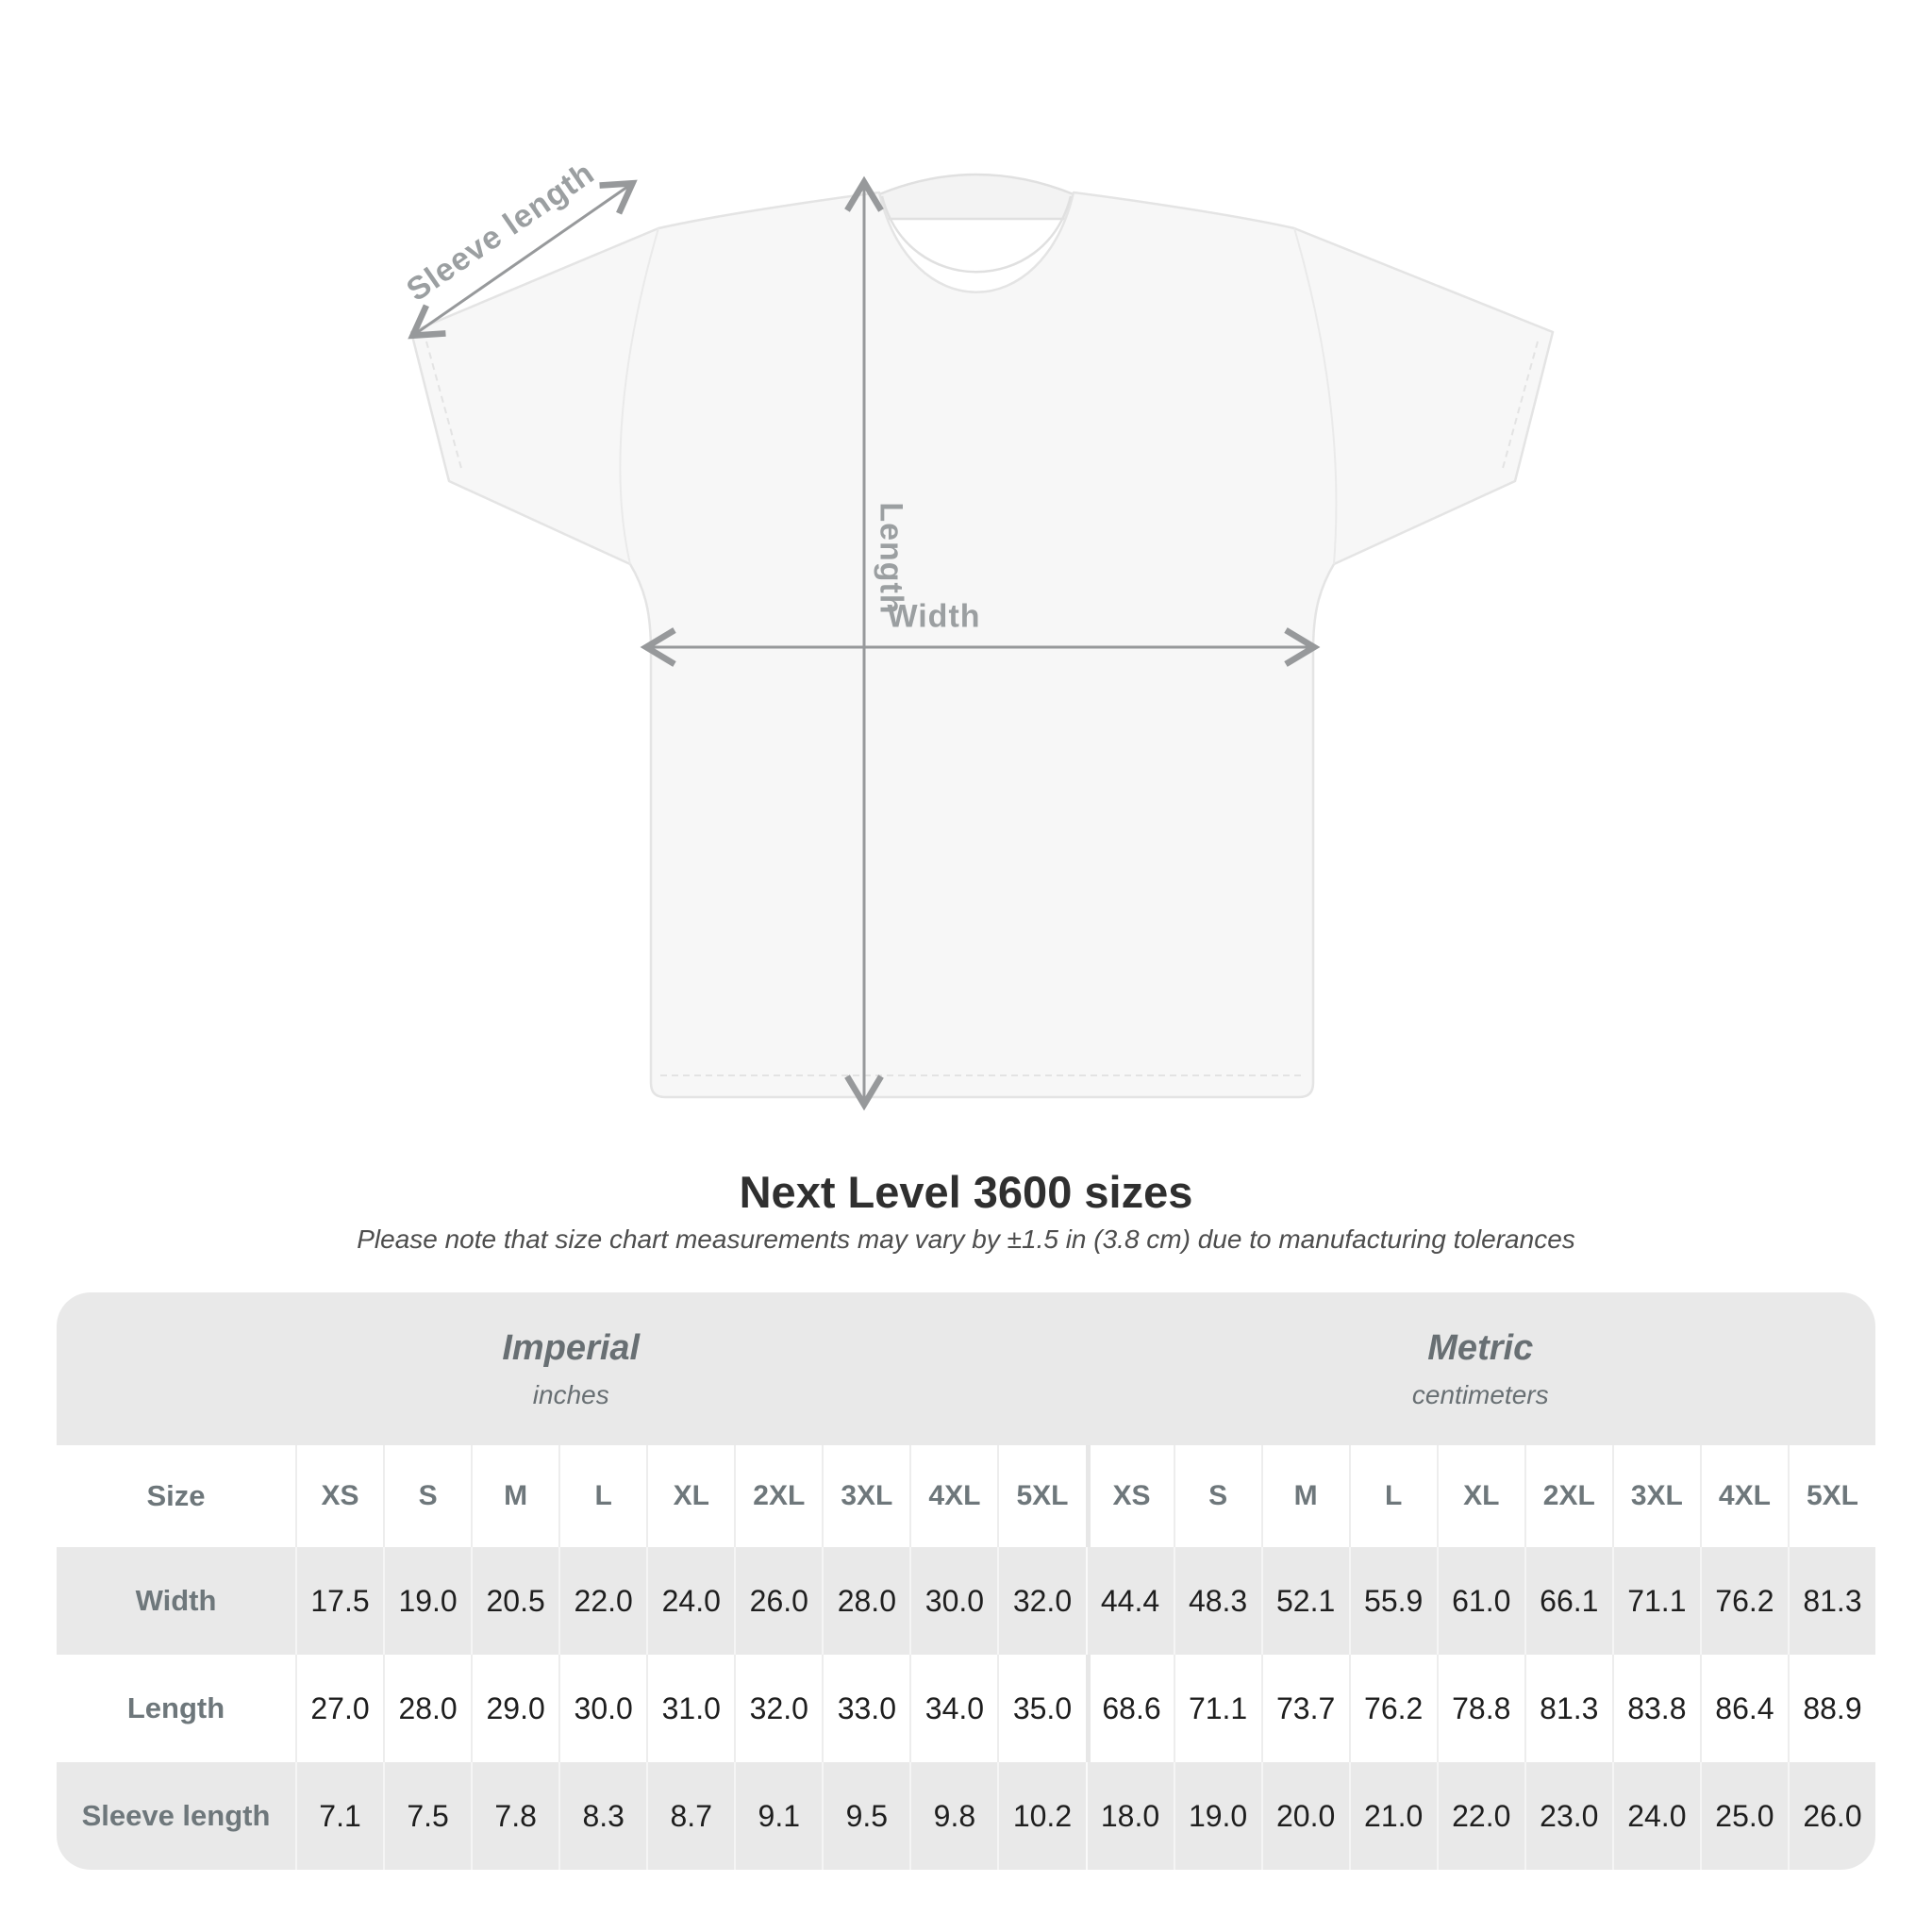 The width and height of the screenshot is (1932, 1932). I want to click on value-cell: 7.5, so click(427, 1816).